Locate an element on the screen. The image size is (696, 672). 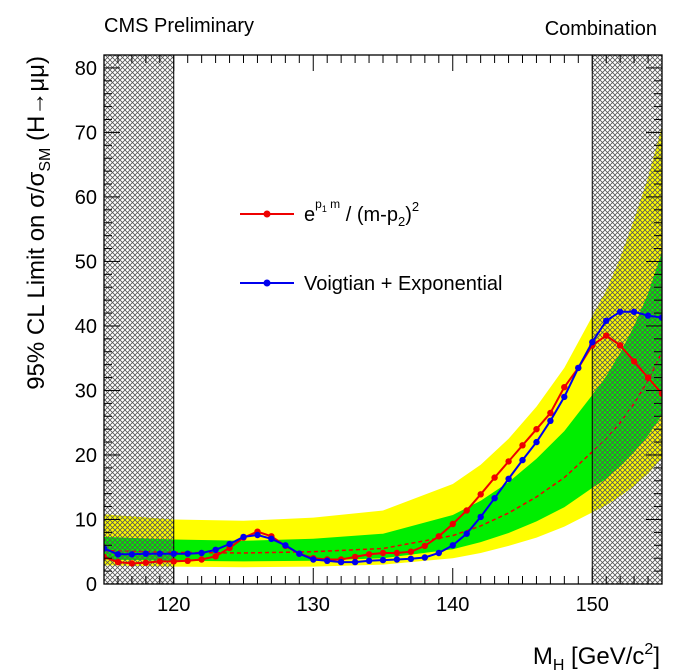
legend-entry-series-0: ep1 m / (m-p2)2 is located at coordinates (329, 213).